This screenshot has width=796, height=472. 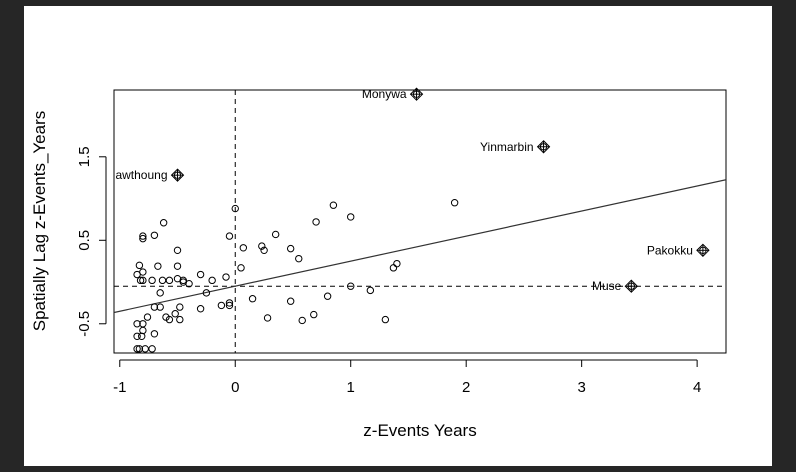 I want to click on labeled-point: awthoung, so click(x=150, y=175).